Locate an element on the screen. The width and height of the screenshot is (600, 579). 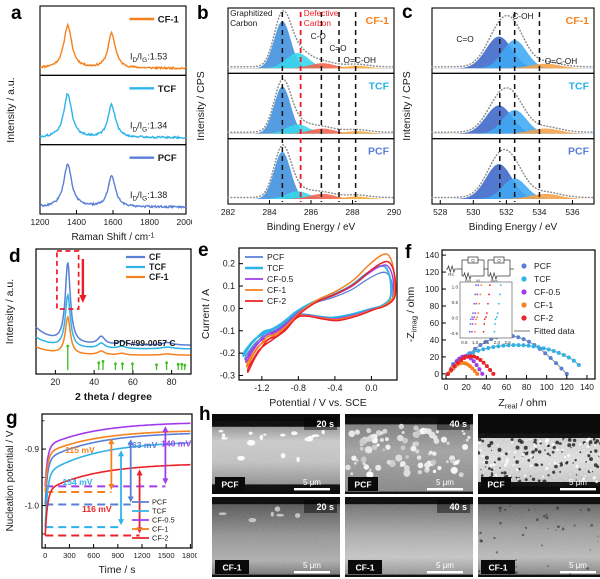
svg-text: 116 mV is located at coordinates (97, 509).